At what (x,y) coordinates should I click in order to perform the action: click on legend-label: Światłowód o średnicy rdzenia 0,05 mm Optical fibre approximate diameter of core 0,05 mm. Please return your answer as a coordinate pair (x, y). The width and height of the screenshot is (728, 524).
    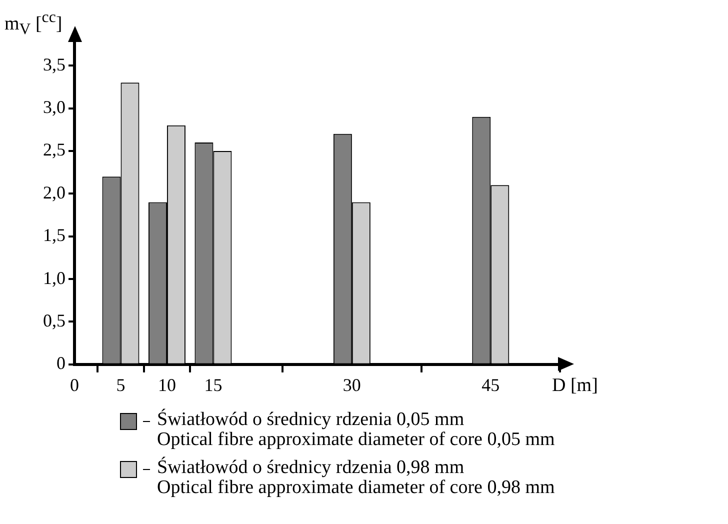
    Looking at the image, I should click on (349, 429).